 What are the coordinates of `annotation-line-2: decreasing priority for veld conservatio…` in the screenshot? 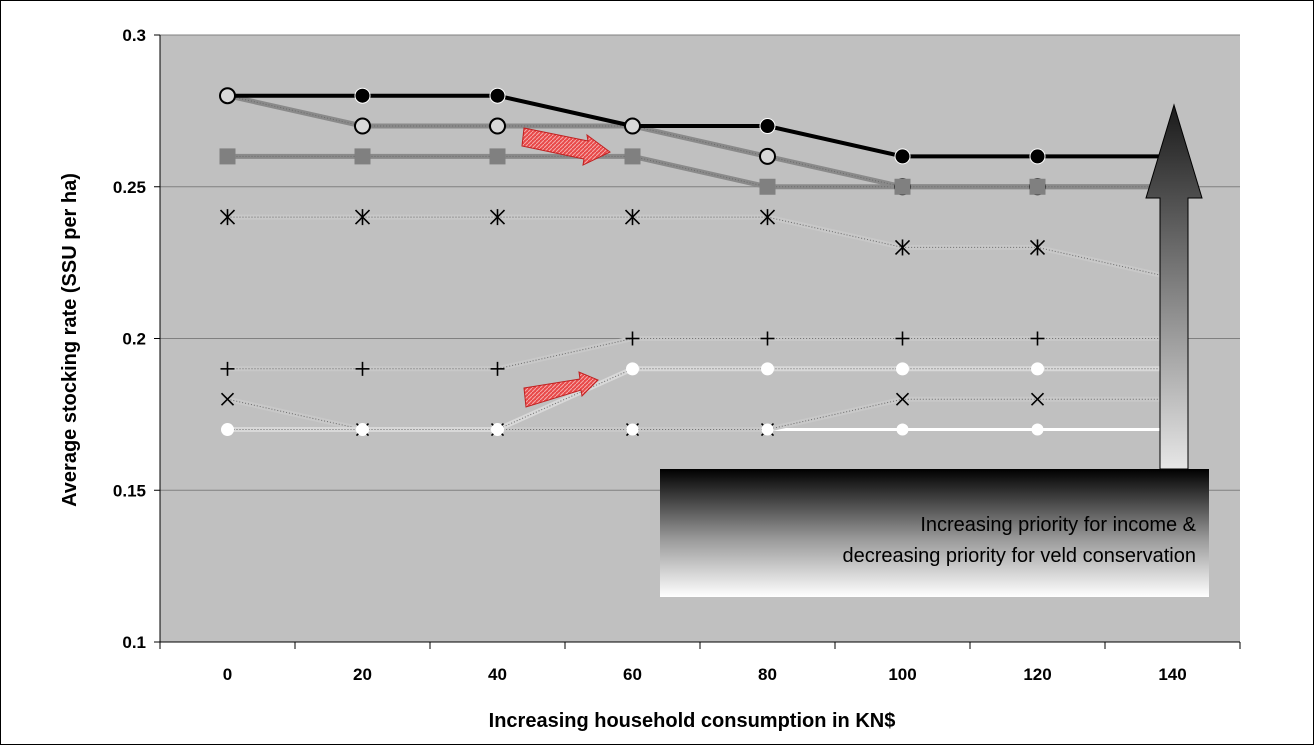 It's located at (1019, 556).